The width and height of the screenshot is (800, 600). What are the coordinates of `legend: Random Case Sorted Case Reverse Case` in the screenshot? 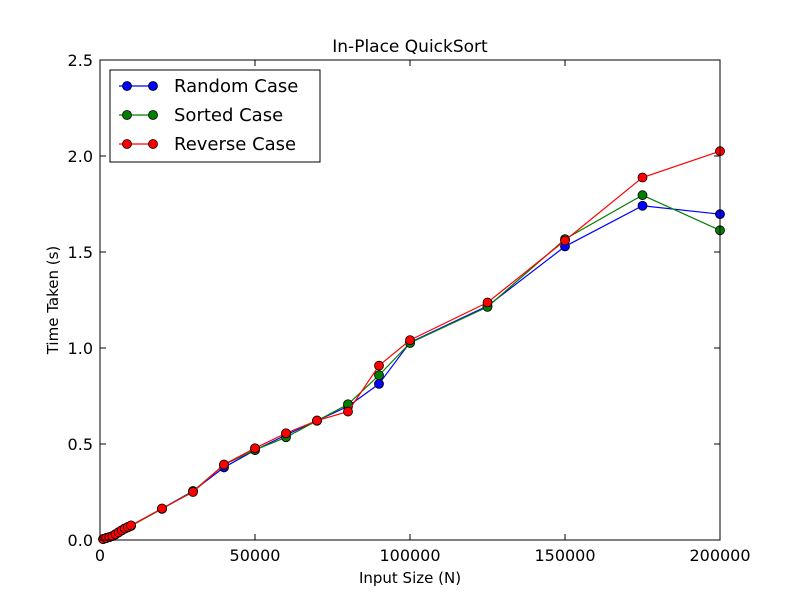 It's located at (215, 116).